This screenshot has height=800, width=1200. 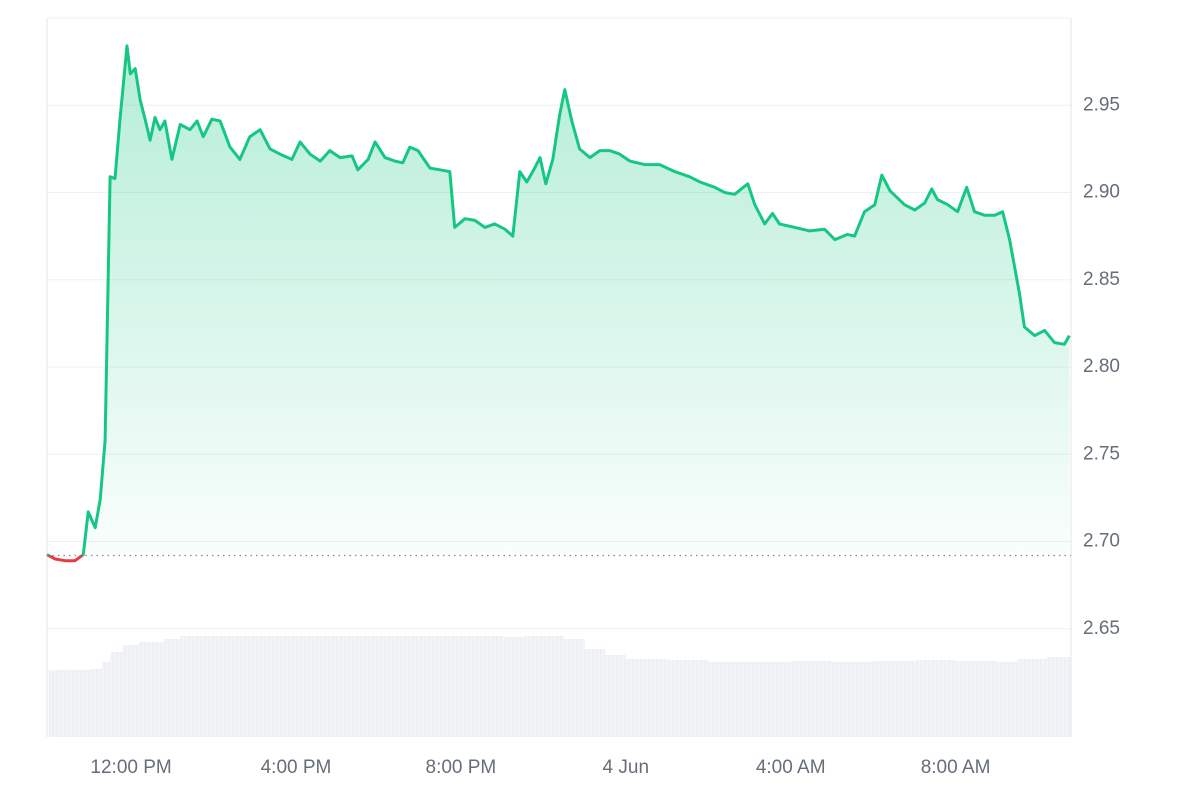 I want to click on x-tick-label: 8:00 PM, so click(x=461, y=767).